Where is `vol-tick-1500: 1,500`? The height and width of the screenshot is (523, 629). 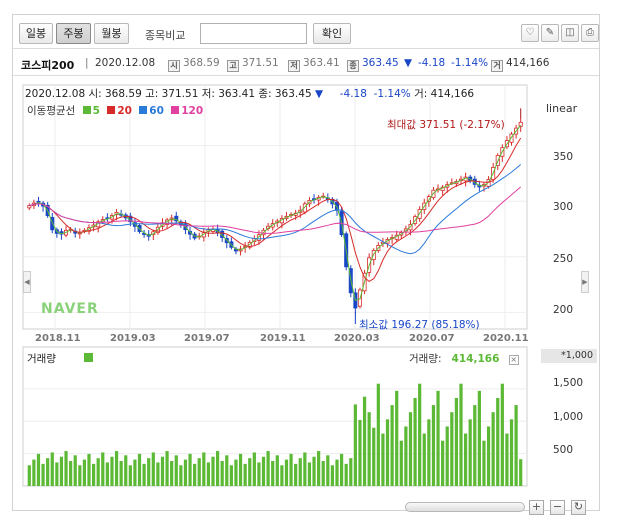 vol-tick-1500: 1,500 is located at coordinates (568, 383).